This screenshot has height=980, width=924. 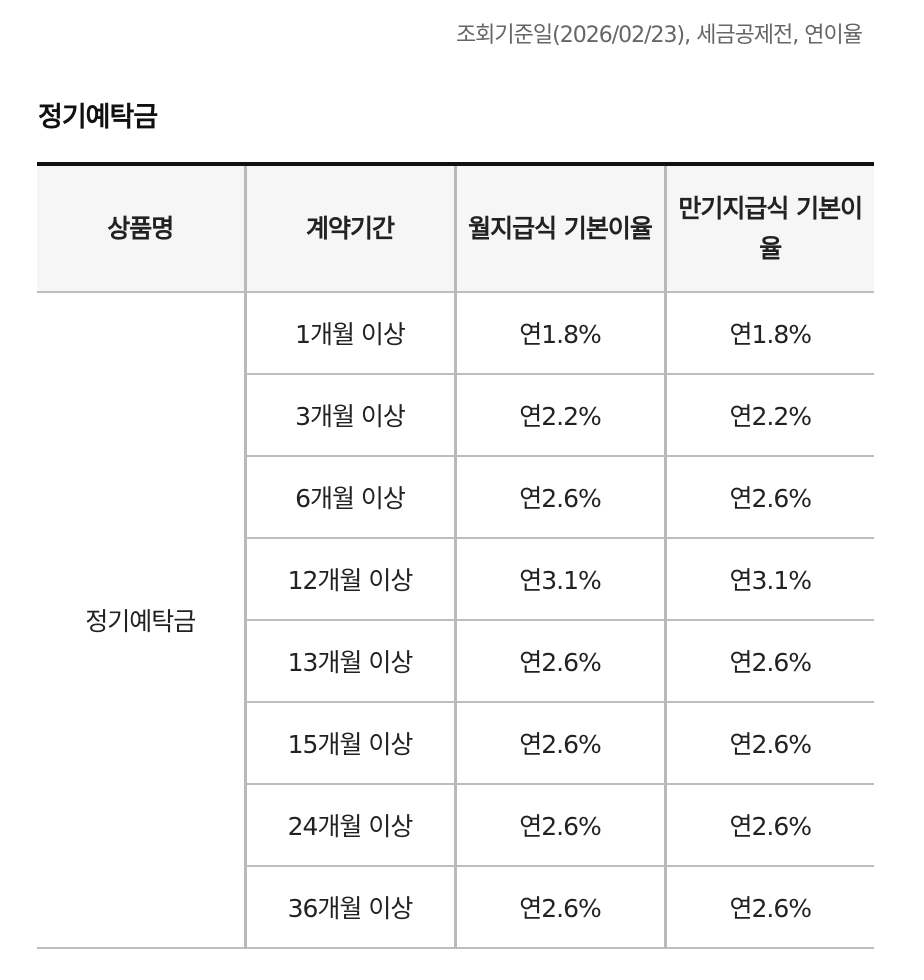 I want to click on table-row: 6개월 이상 연2.6% 연2.6%, so click(x=455, y=497).